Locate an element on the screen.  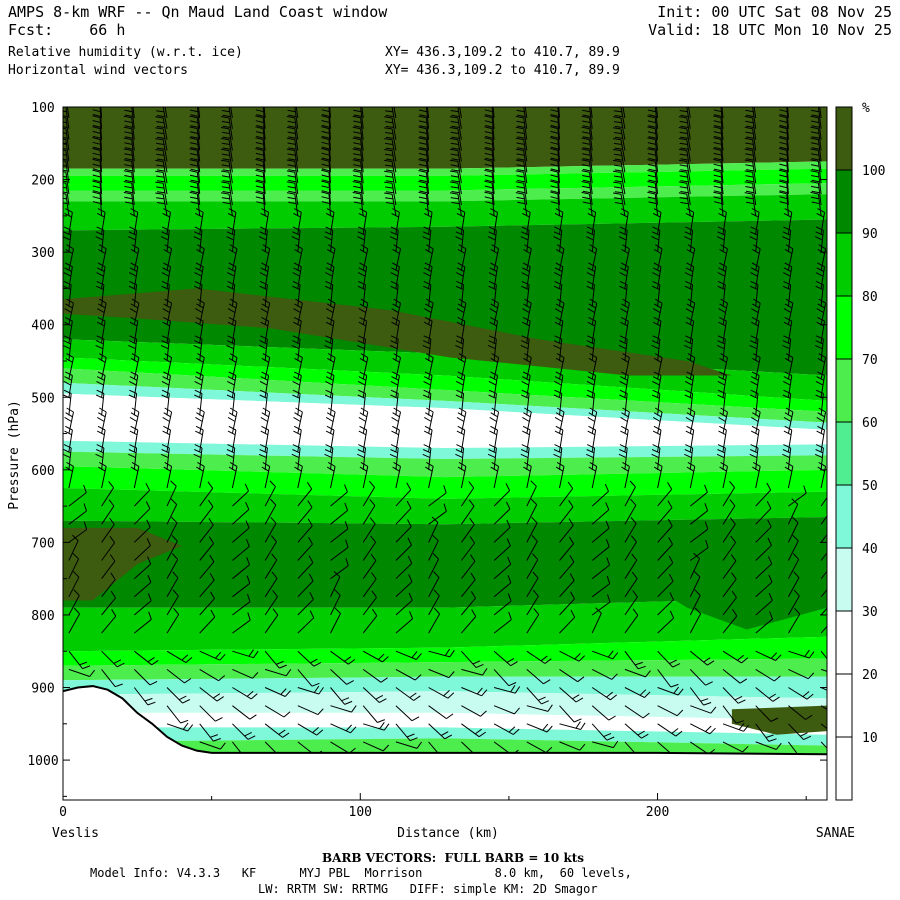
x-tick-label-0: 0 is located at coordinates (63, 812).